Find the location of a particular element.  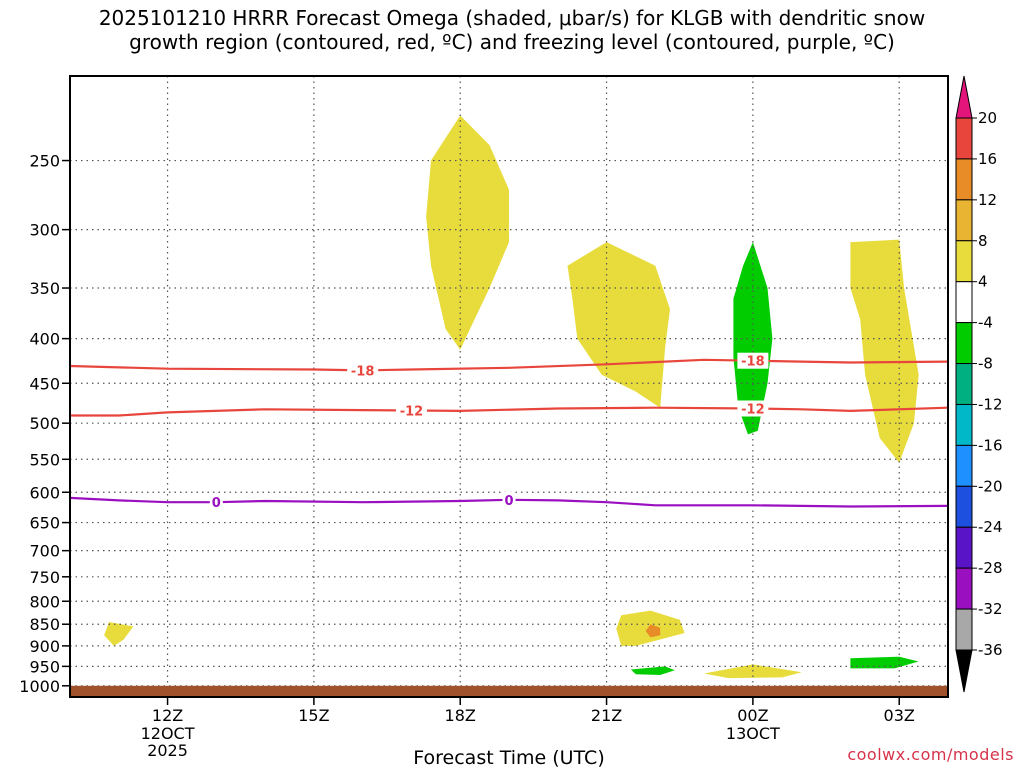

y-tick-label-950: 950 is located at coordinates (44, 666).